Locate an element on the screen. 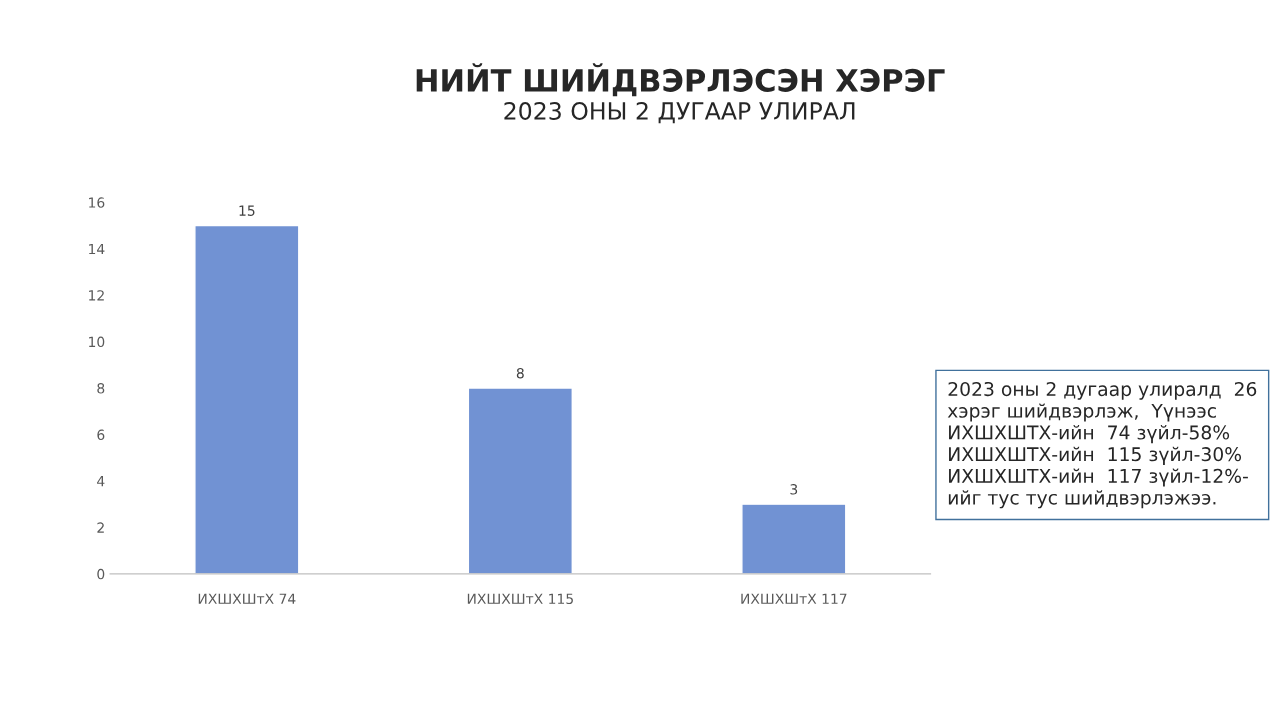 This screenshot has height=720, width=1280. y-tick-label: 2 is located at coordinates (100, 527).